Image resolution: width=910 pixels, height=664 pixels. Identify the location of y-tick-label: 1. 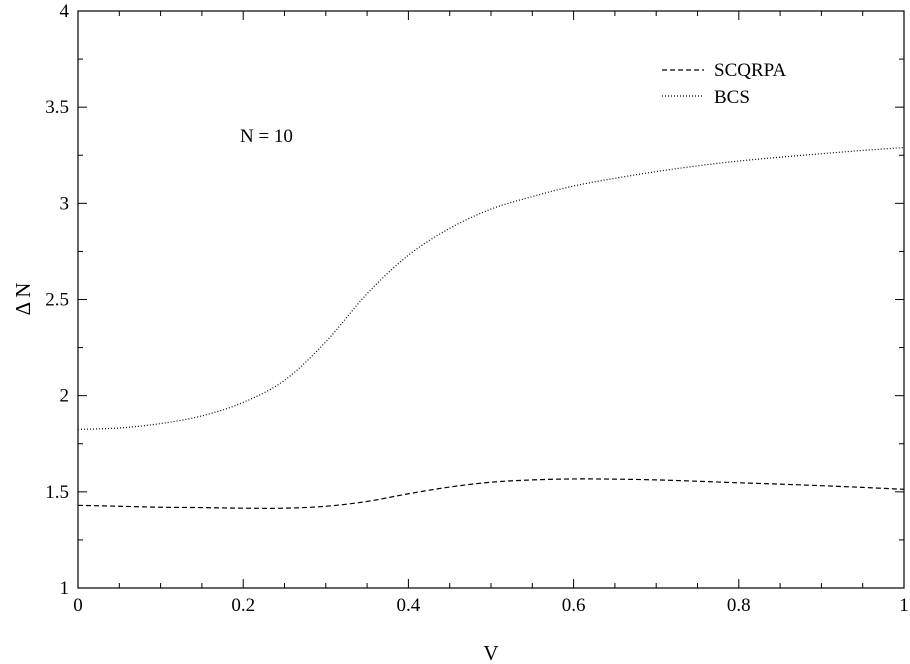
(65, 588).